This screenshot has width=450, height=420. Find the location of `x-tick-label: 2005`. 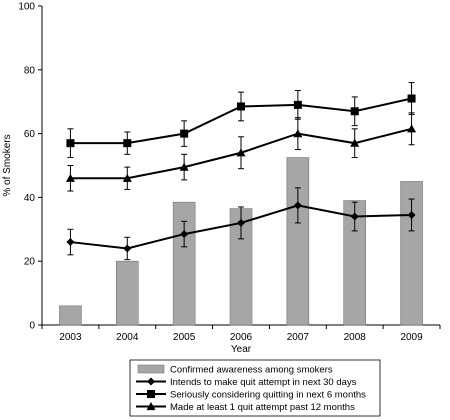

x-tick-label: 2005 is located at coordinates (184, 337).